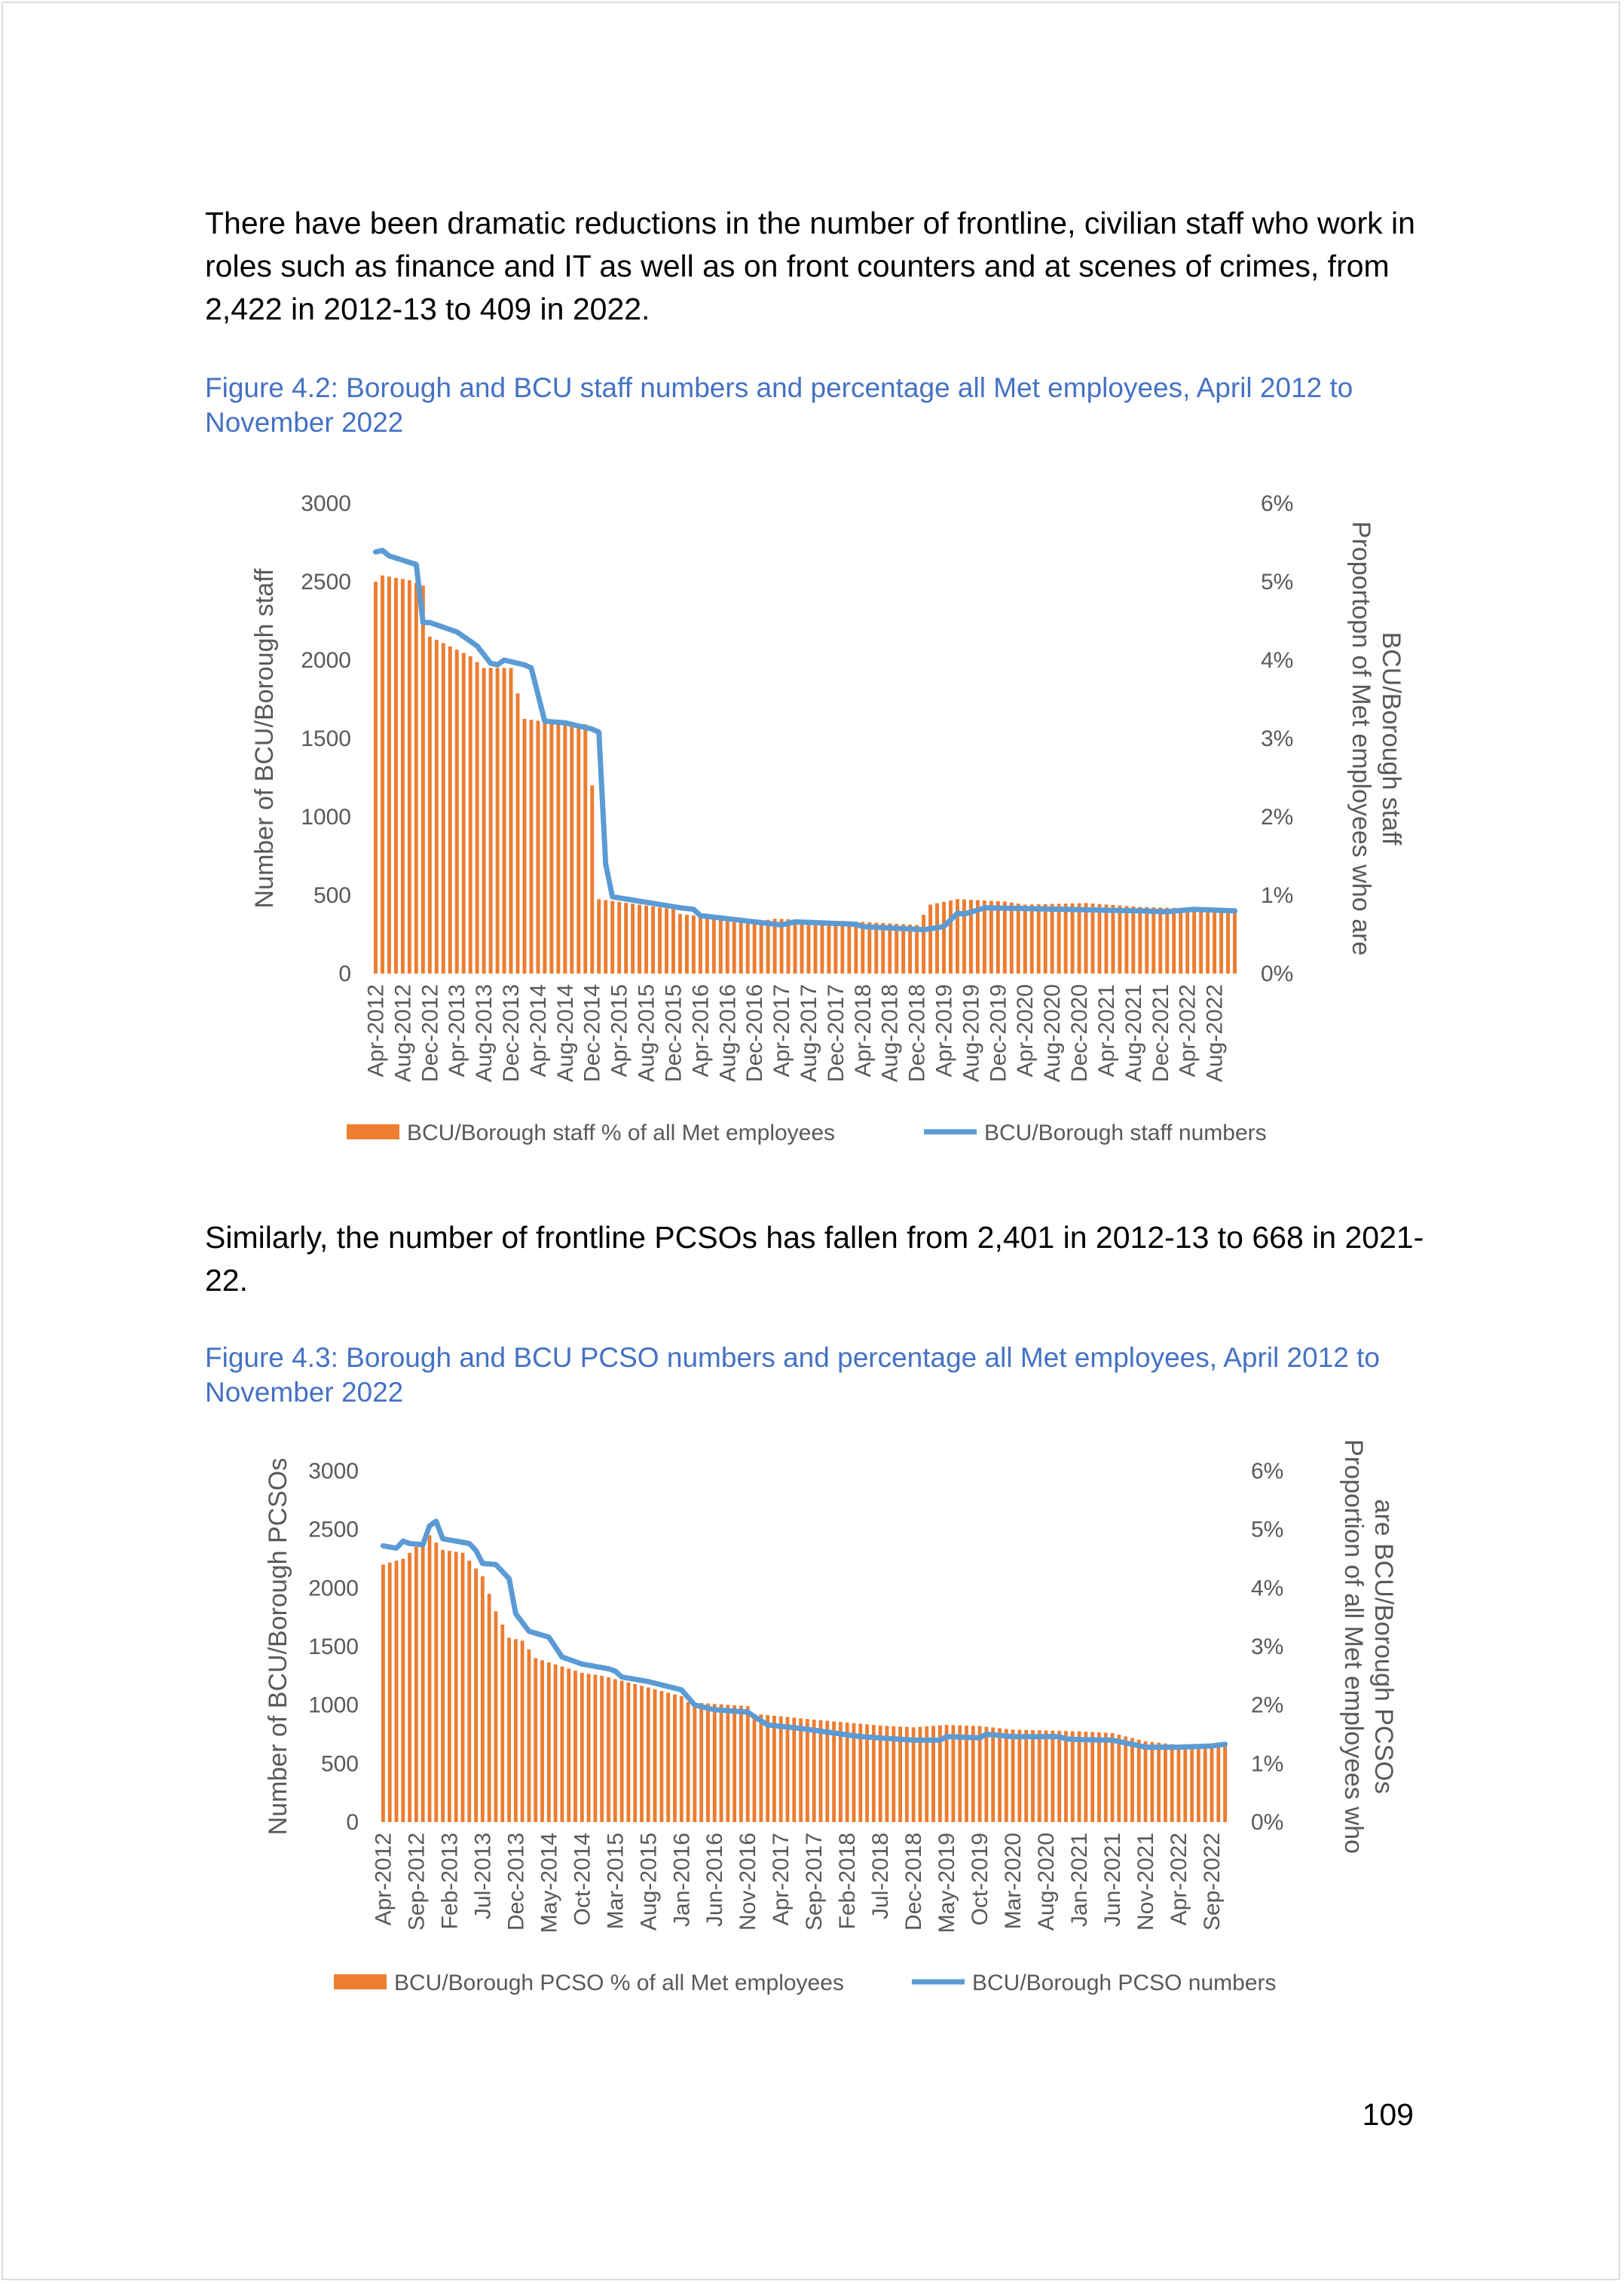 This screenshot has height=2284, width=1624. Describe the element at coordinates (805, 740) in the screenshot. I see `series-line` at that location.